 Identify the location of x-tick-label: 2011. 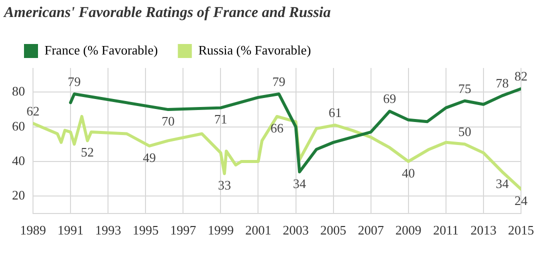
(446, 230).